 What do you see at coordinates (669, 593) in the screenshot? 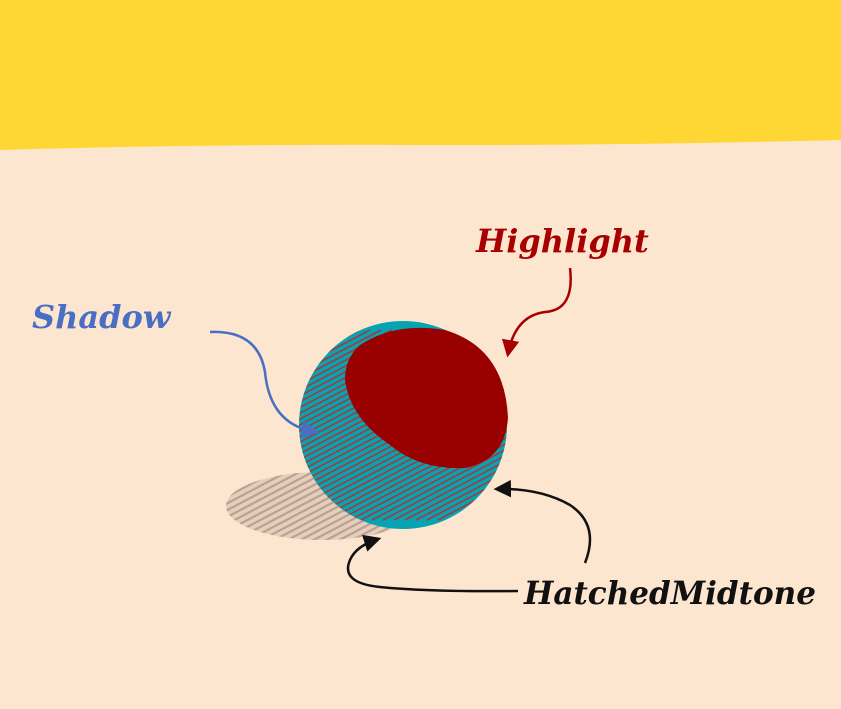
I see `midtone-label: HatchedMidtone` at bounding box center [669, 593].